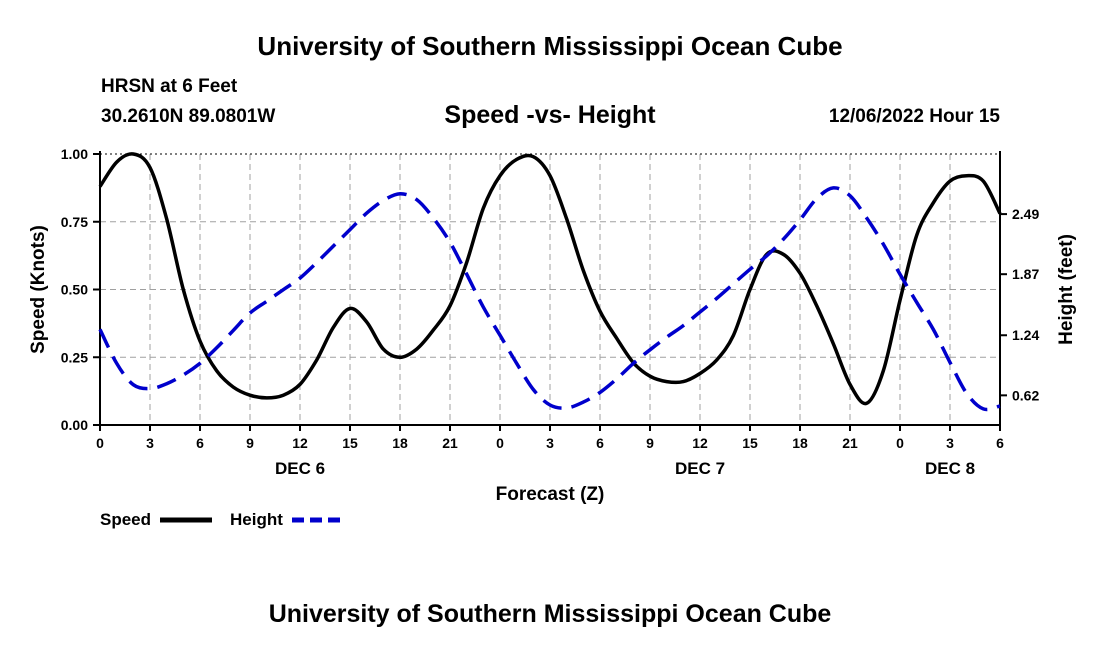 The height and width of the screenshot is (650, 1100). What do you see at coordinates (222, 519) in the screenshot?
I see `legend: Speed Height` at bounding box center [222, 519].